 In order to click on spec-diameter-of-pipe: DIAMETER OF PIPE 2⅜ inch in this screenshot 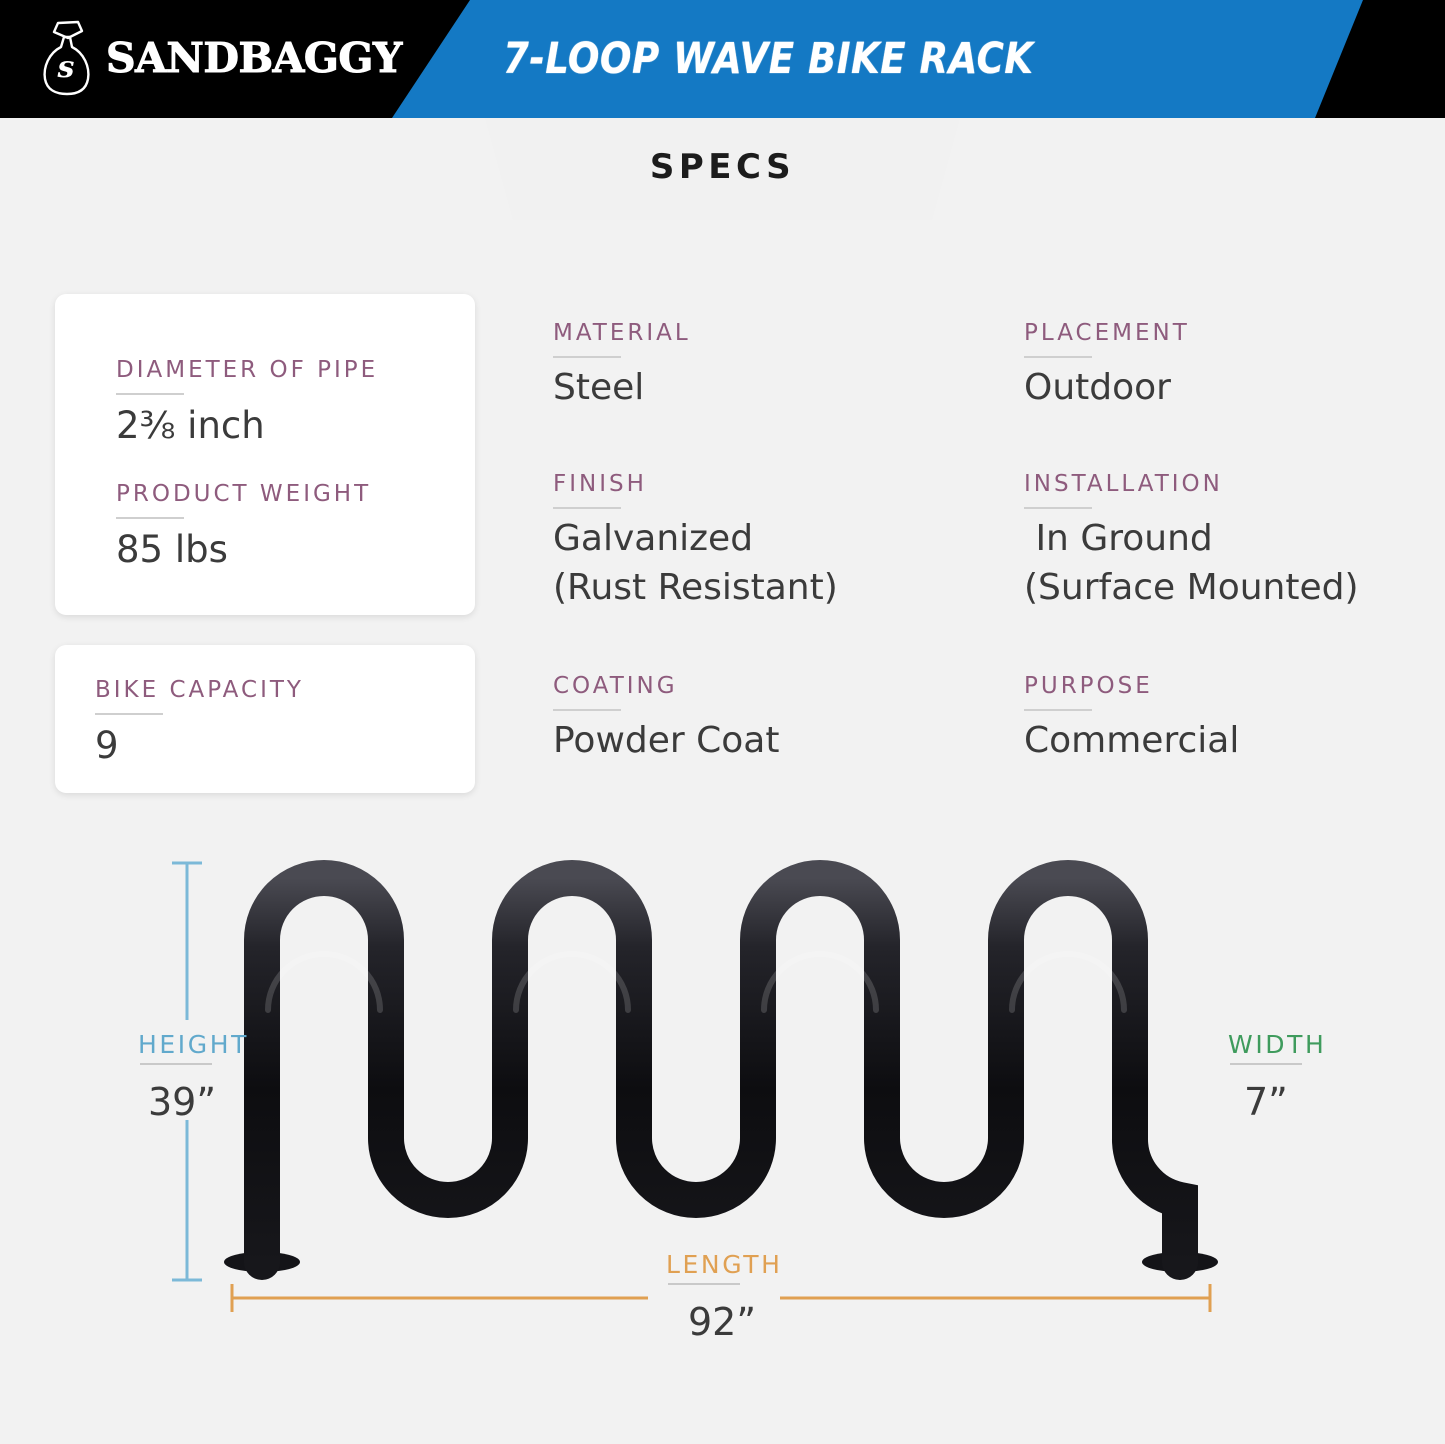, I will do `click(247, 404)`.